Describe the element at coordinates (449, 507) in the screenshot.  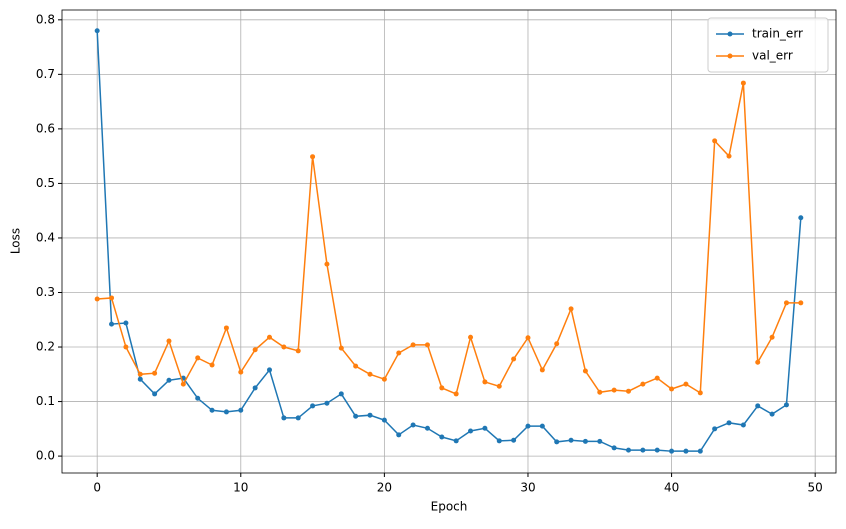
I see `x-axis-label: Epoch` at that location.